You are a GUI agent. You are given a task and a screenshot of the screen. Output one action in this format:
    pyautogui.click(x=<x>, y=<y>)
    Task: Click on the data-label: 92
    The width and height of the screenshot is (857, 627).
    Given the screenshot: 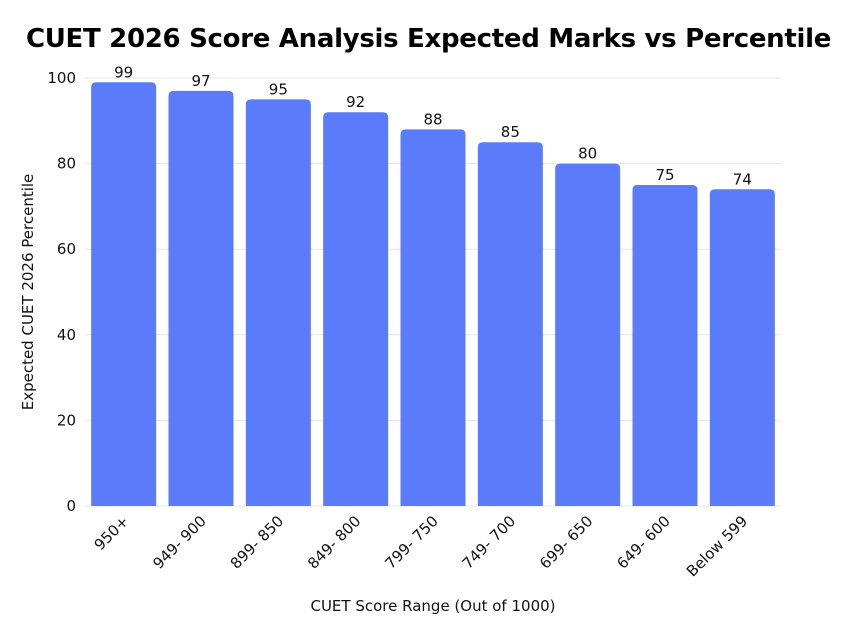 What is the action you would take?
    pyautogui.click(x=355, y=102)
    